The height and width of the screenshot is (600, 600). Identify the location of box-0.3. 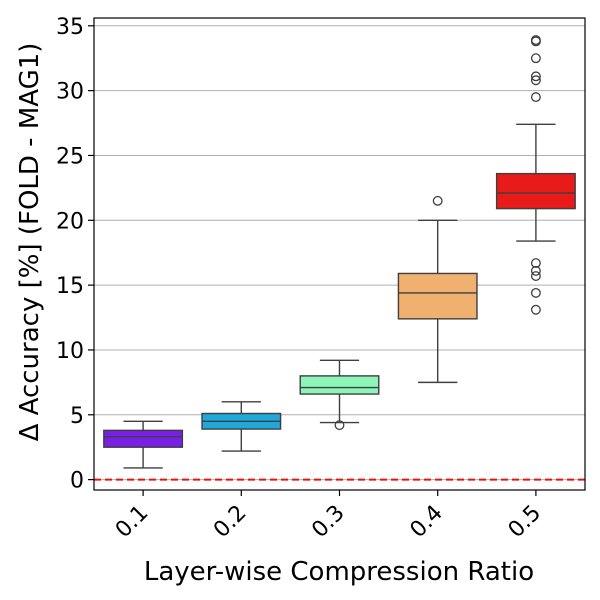
(339, 395).